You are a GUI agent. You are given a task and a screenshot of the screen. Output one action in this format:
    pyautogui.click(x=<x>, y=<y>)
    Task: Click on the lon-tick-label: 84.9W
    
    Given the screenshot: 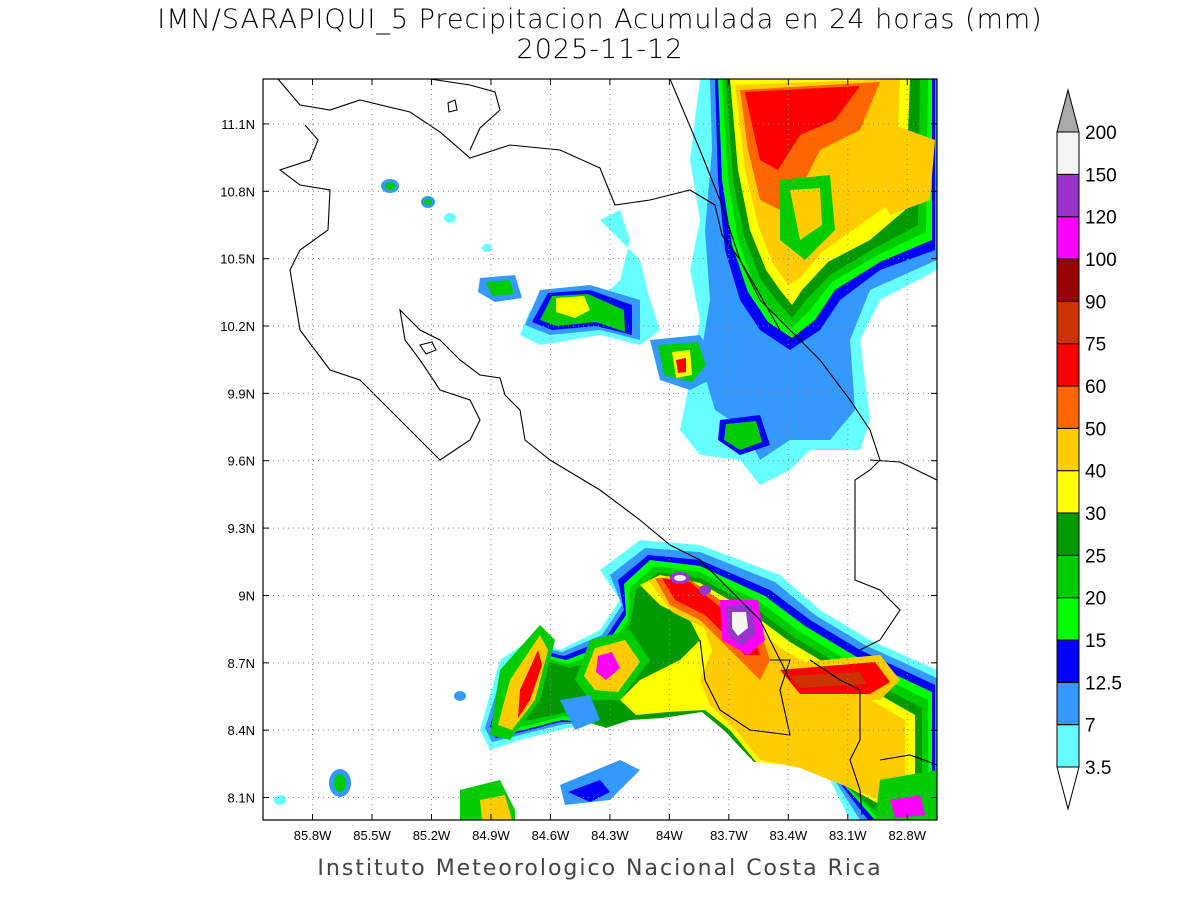 What is the action you would take?
    pyautogui.click(x=491, y=835)
    